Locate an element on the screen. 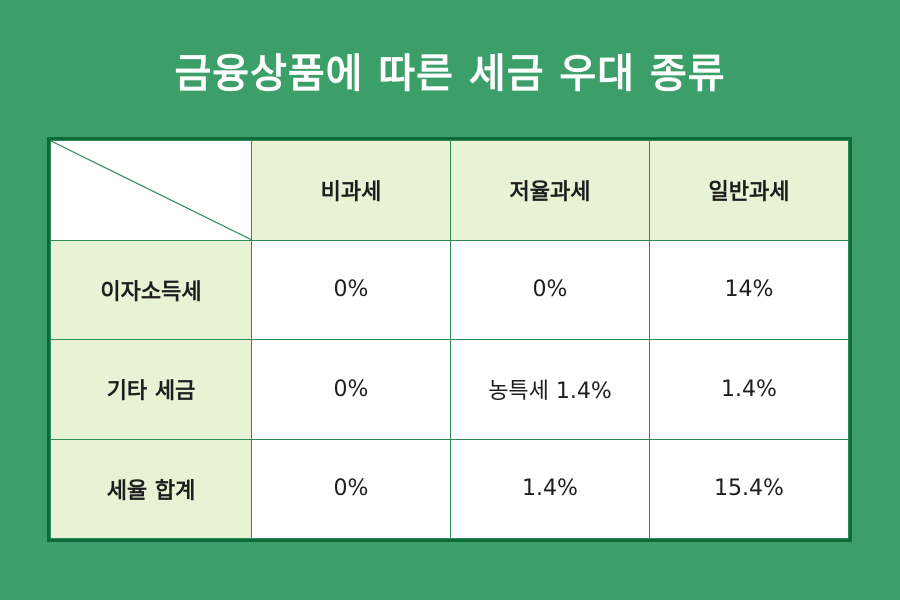 The height and width of the screenshot is (600, 900). column-header-low-rate: 저율과세 is located at coordinates (550, 190).